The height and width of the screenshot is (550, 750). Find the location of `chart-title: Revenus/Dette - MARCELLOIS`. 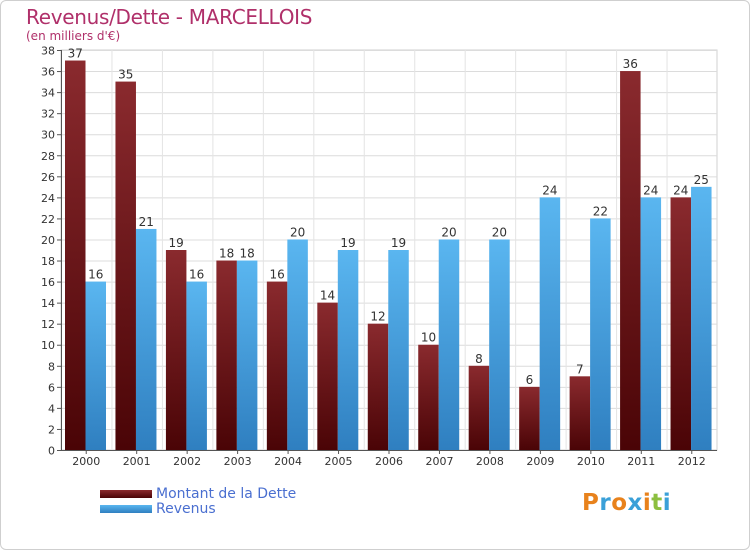

chart-title: Revenus/Dette - MARCELLOIS is located at coordinates (169, 17).